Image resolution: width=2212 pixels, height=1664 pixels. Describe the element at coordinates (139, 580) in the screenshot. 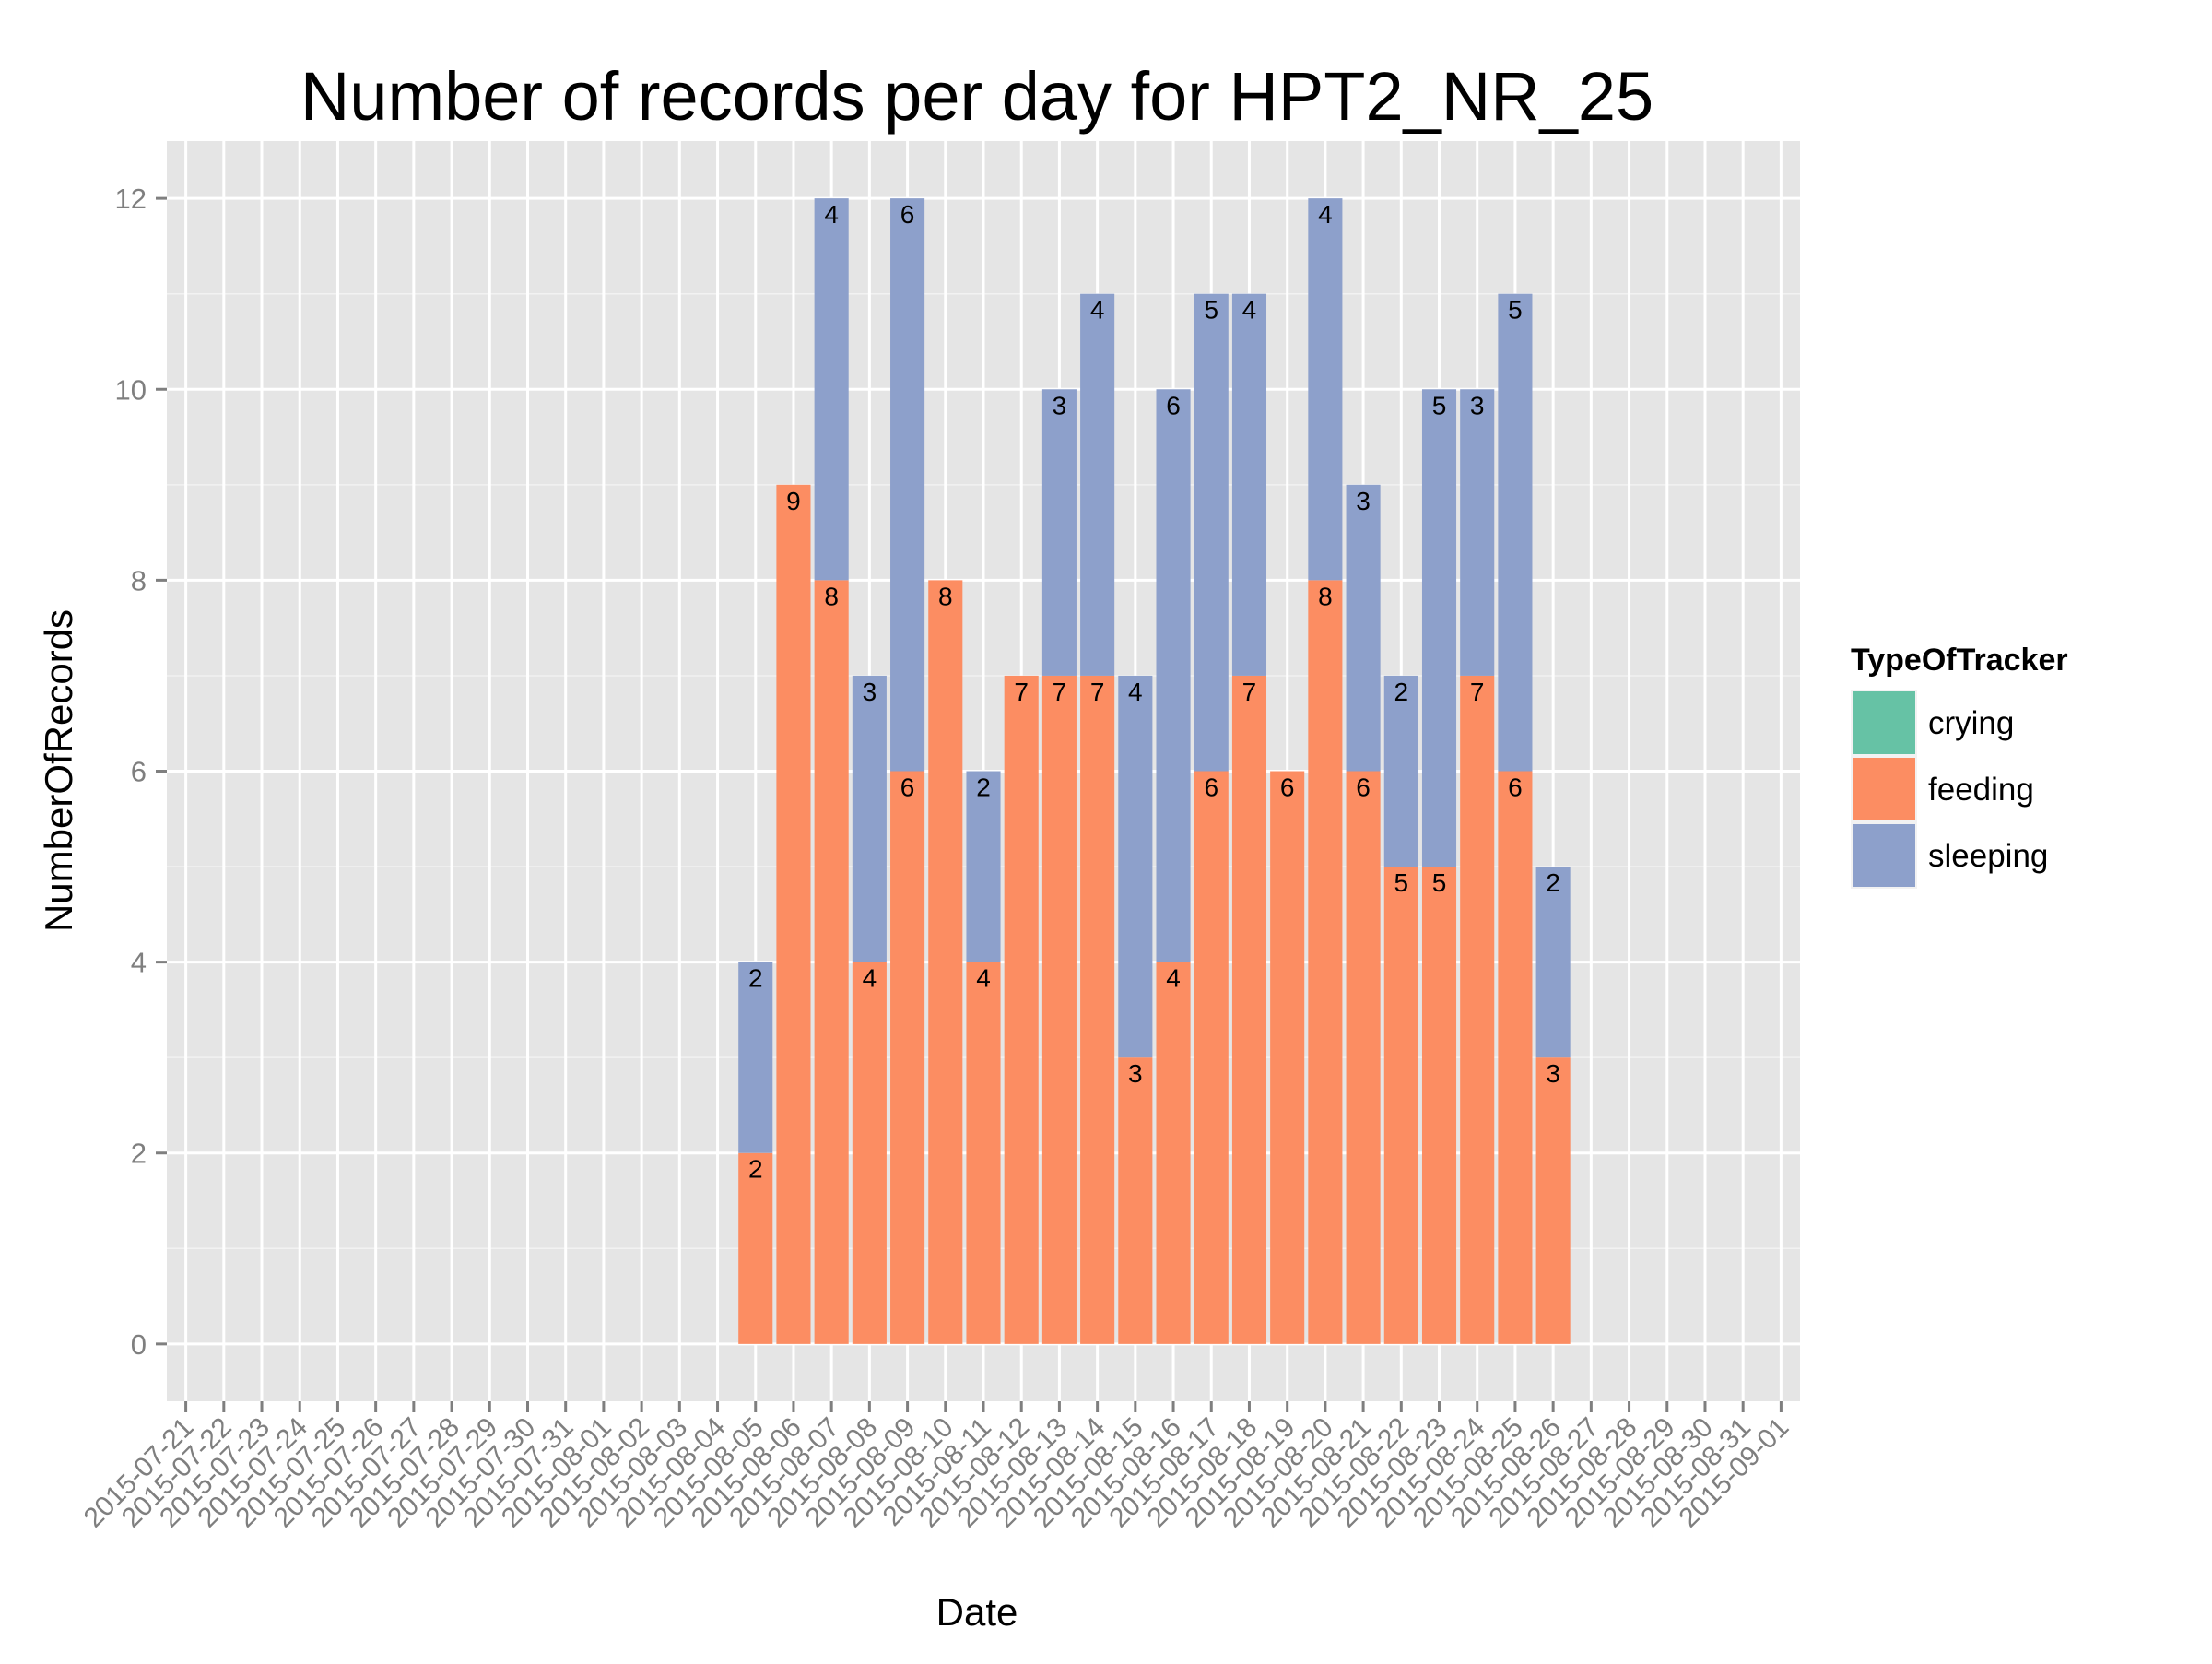

I see `y-tick-label: 8` at that location.